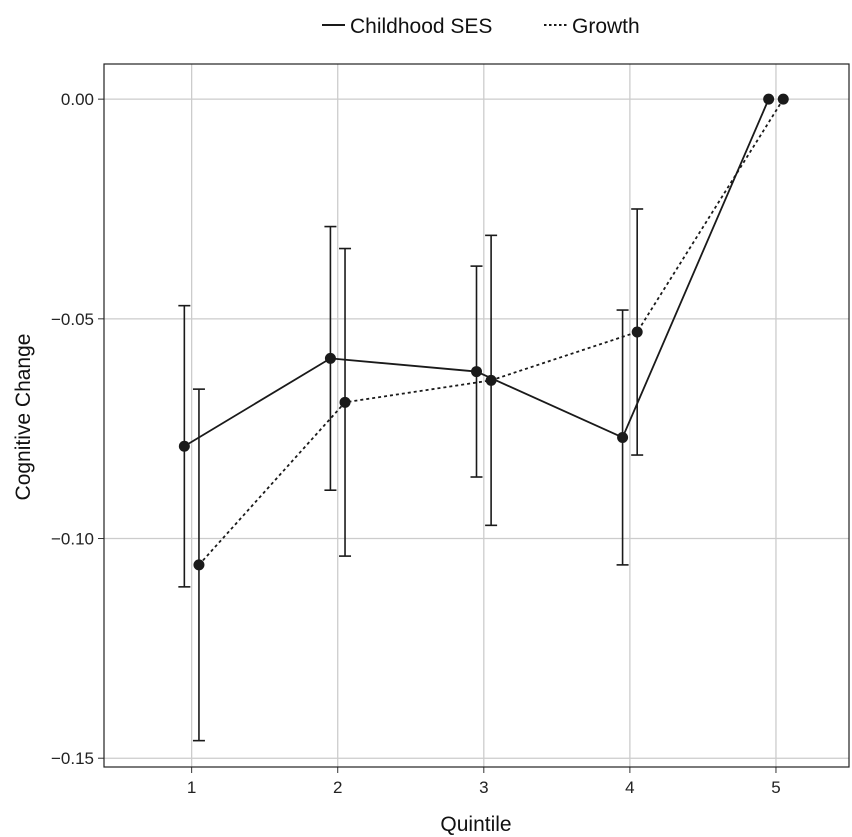  Describe the element at coordinates (629, 787) in the screenshot. I see `x-tick-label: 4` at that location.